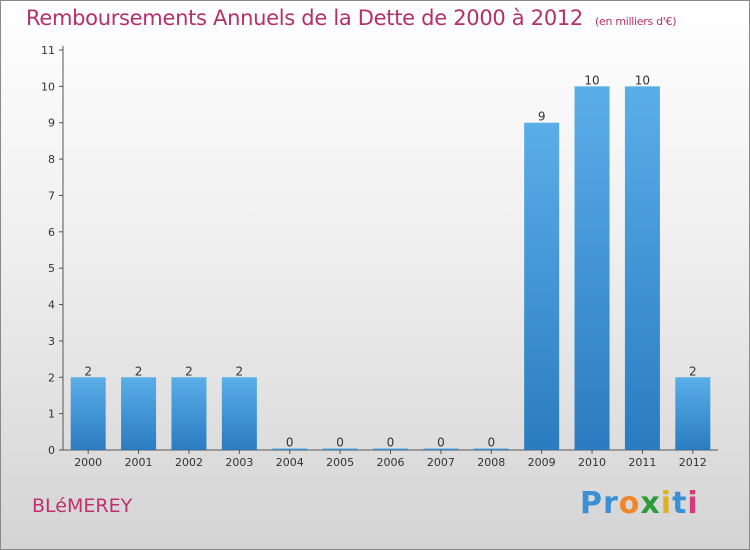 The image size is (750, 550). What do you see at coordinates (340, 449) in the screenshot?
I see `bar-2005` at bounding box center [340, 449].